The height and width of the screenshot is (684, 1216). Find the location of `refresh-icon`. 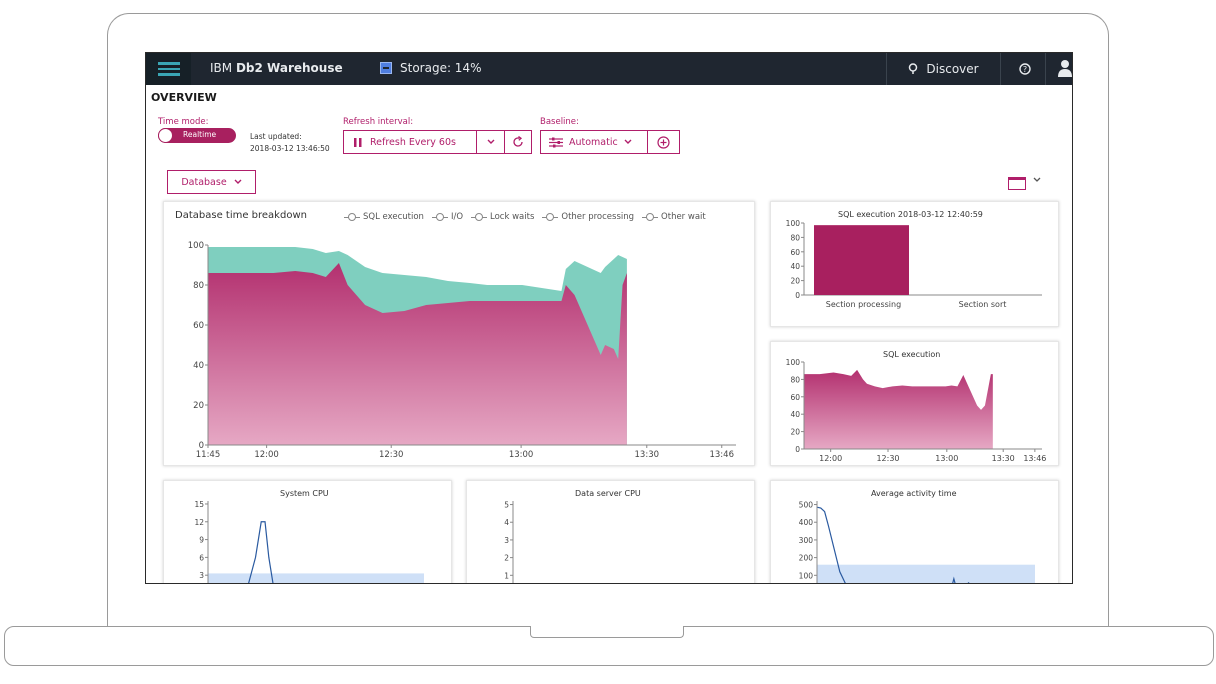

refresh-icon is located at coordinates (518, 141).